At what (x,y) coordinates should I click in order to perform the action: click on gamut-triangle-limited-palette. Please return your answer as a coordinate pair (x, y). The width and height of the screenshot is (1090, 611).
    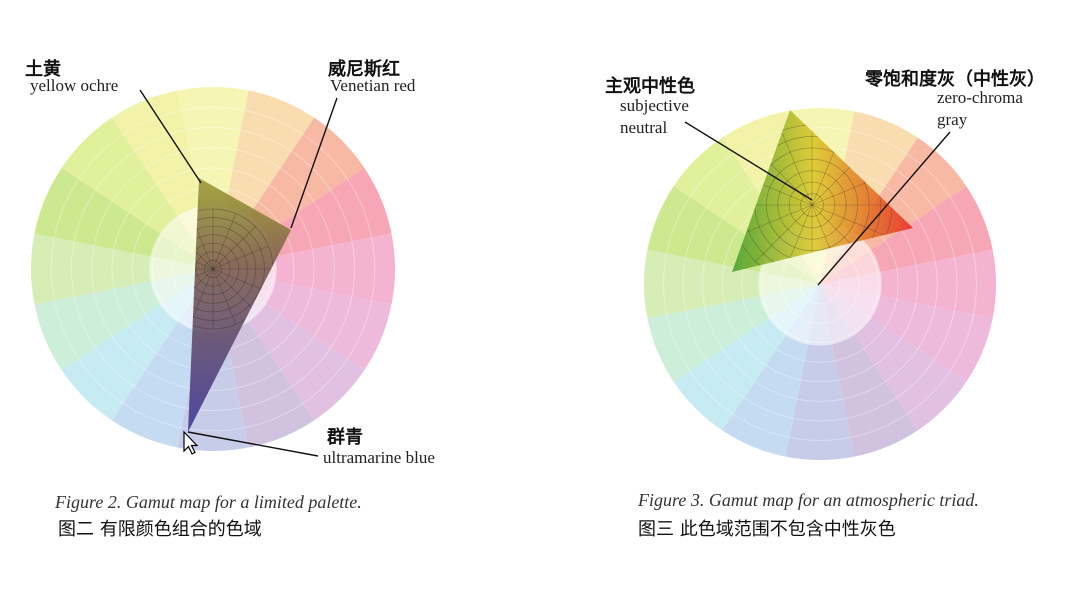
    Looking at the image, I should click on (239, 305).